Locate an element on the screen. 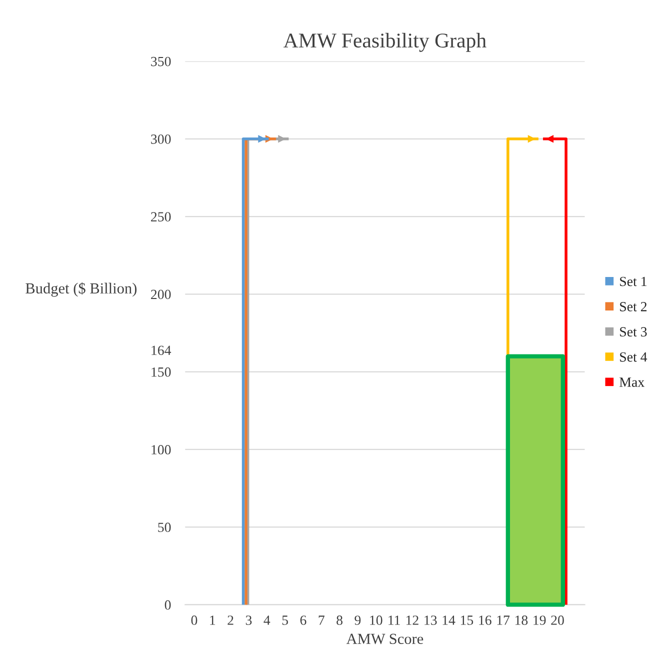  x-tick-label: 0 is located at coordinates (194, 620).